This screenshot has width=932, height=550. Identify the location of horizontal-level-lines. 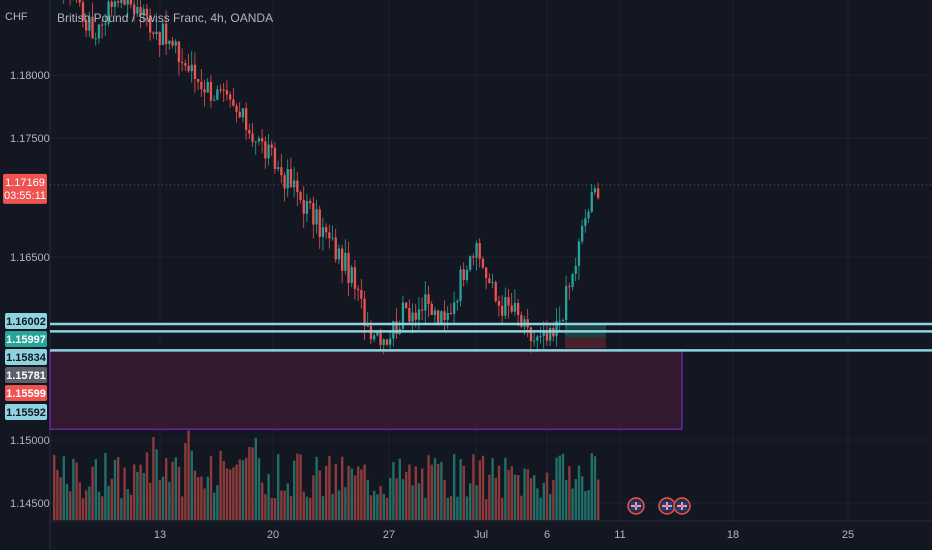
(491, 337).